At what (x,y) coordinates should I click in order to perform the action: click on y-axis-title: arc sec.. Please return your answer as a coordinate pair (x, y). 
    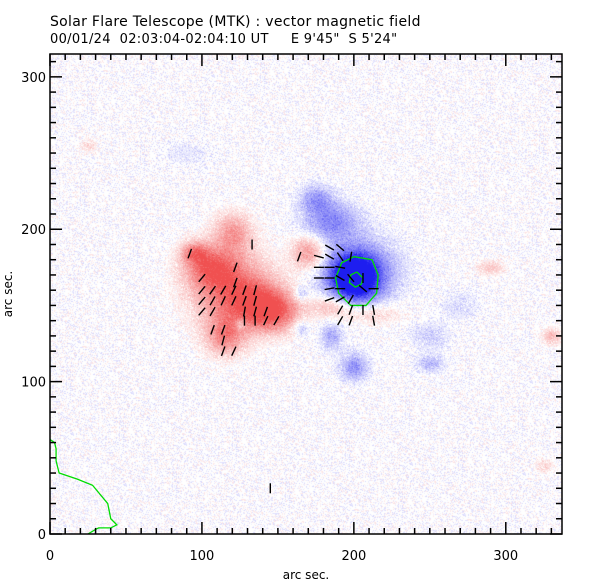
    Looking at the image, I should click on (8, 294).